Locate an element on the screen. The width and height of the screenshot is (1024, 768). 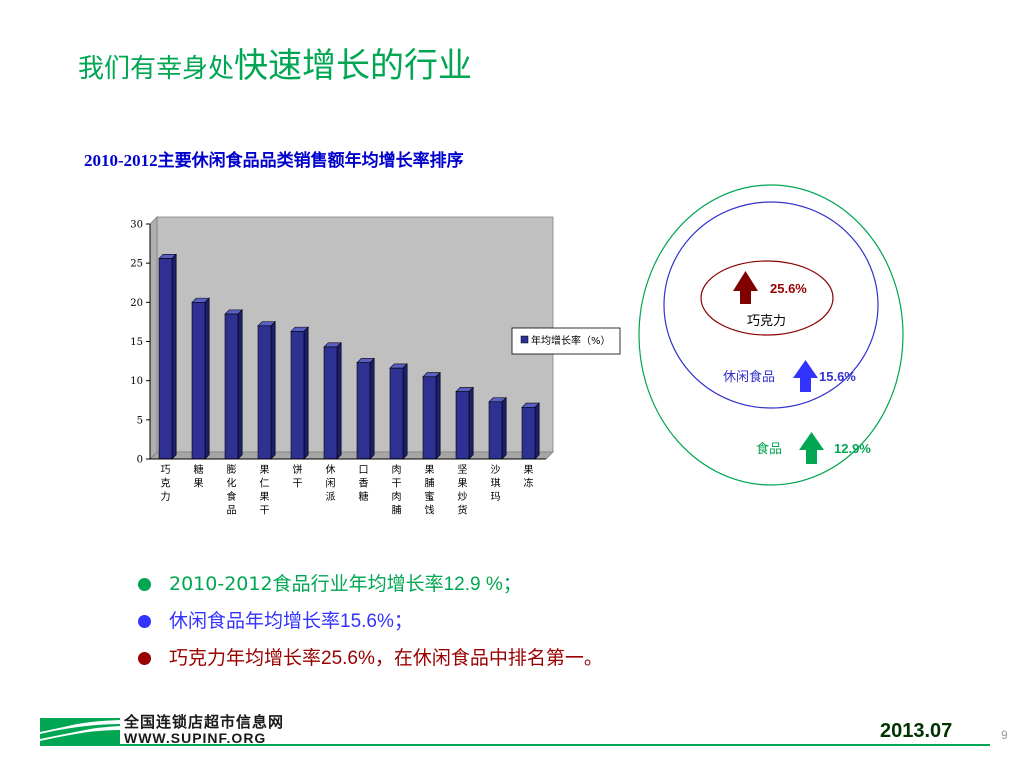
bars is located at coordinates (349, 356).